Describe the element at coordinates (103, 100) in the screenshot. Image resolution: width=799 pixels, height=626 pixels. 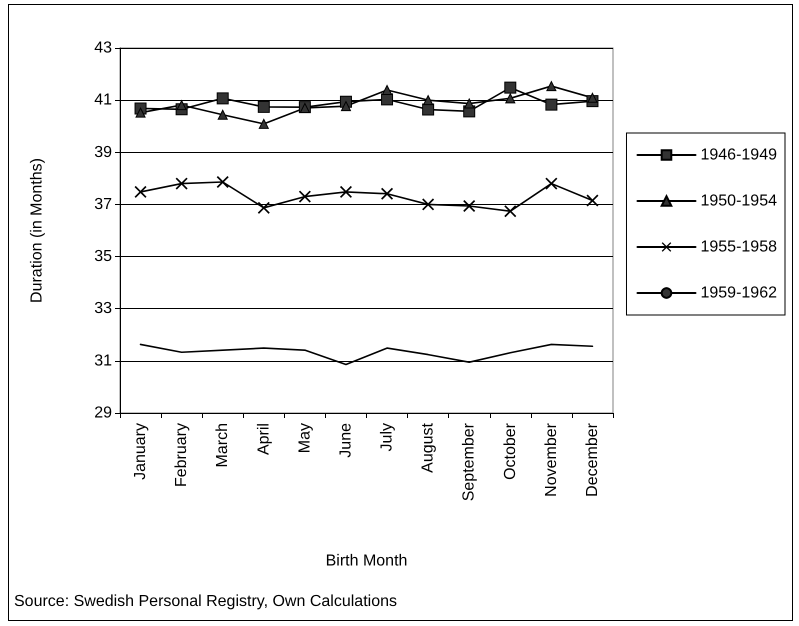
I see `y-tick-label: 41` at that location.